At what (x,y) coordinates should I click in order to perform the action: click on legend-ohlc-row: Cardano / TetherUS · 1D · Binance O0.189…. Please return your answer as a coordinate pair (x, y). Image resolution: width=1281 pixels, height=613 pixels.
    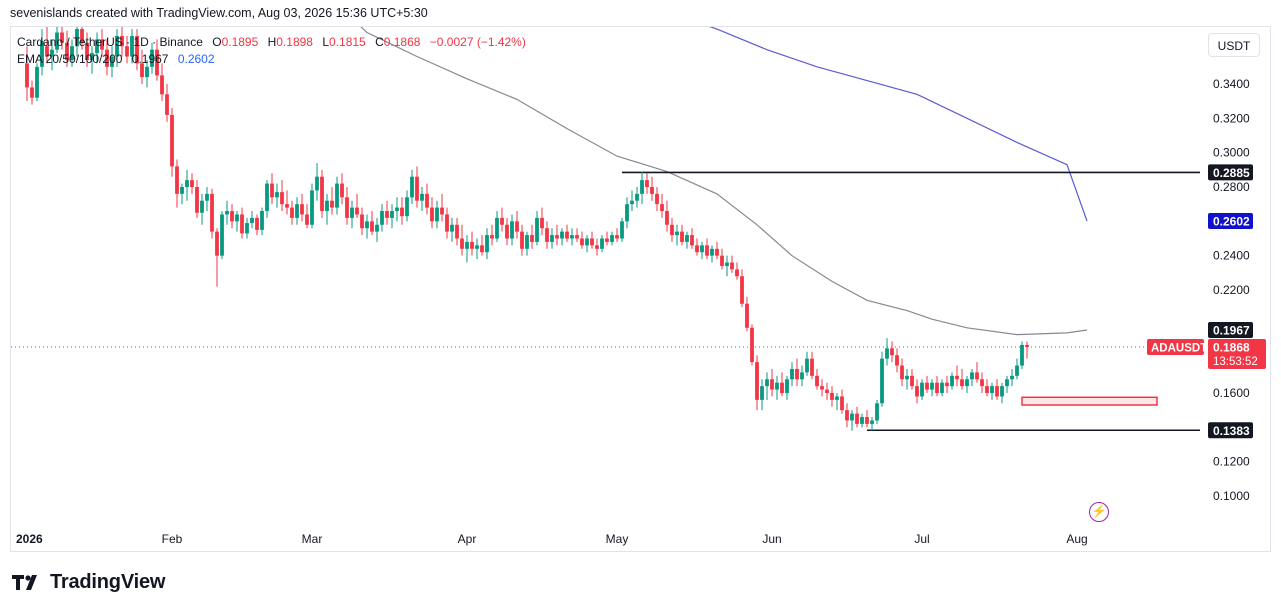
    Looking at the image, I should click on (271, 42).